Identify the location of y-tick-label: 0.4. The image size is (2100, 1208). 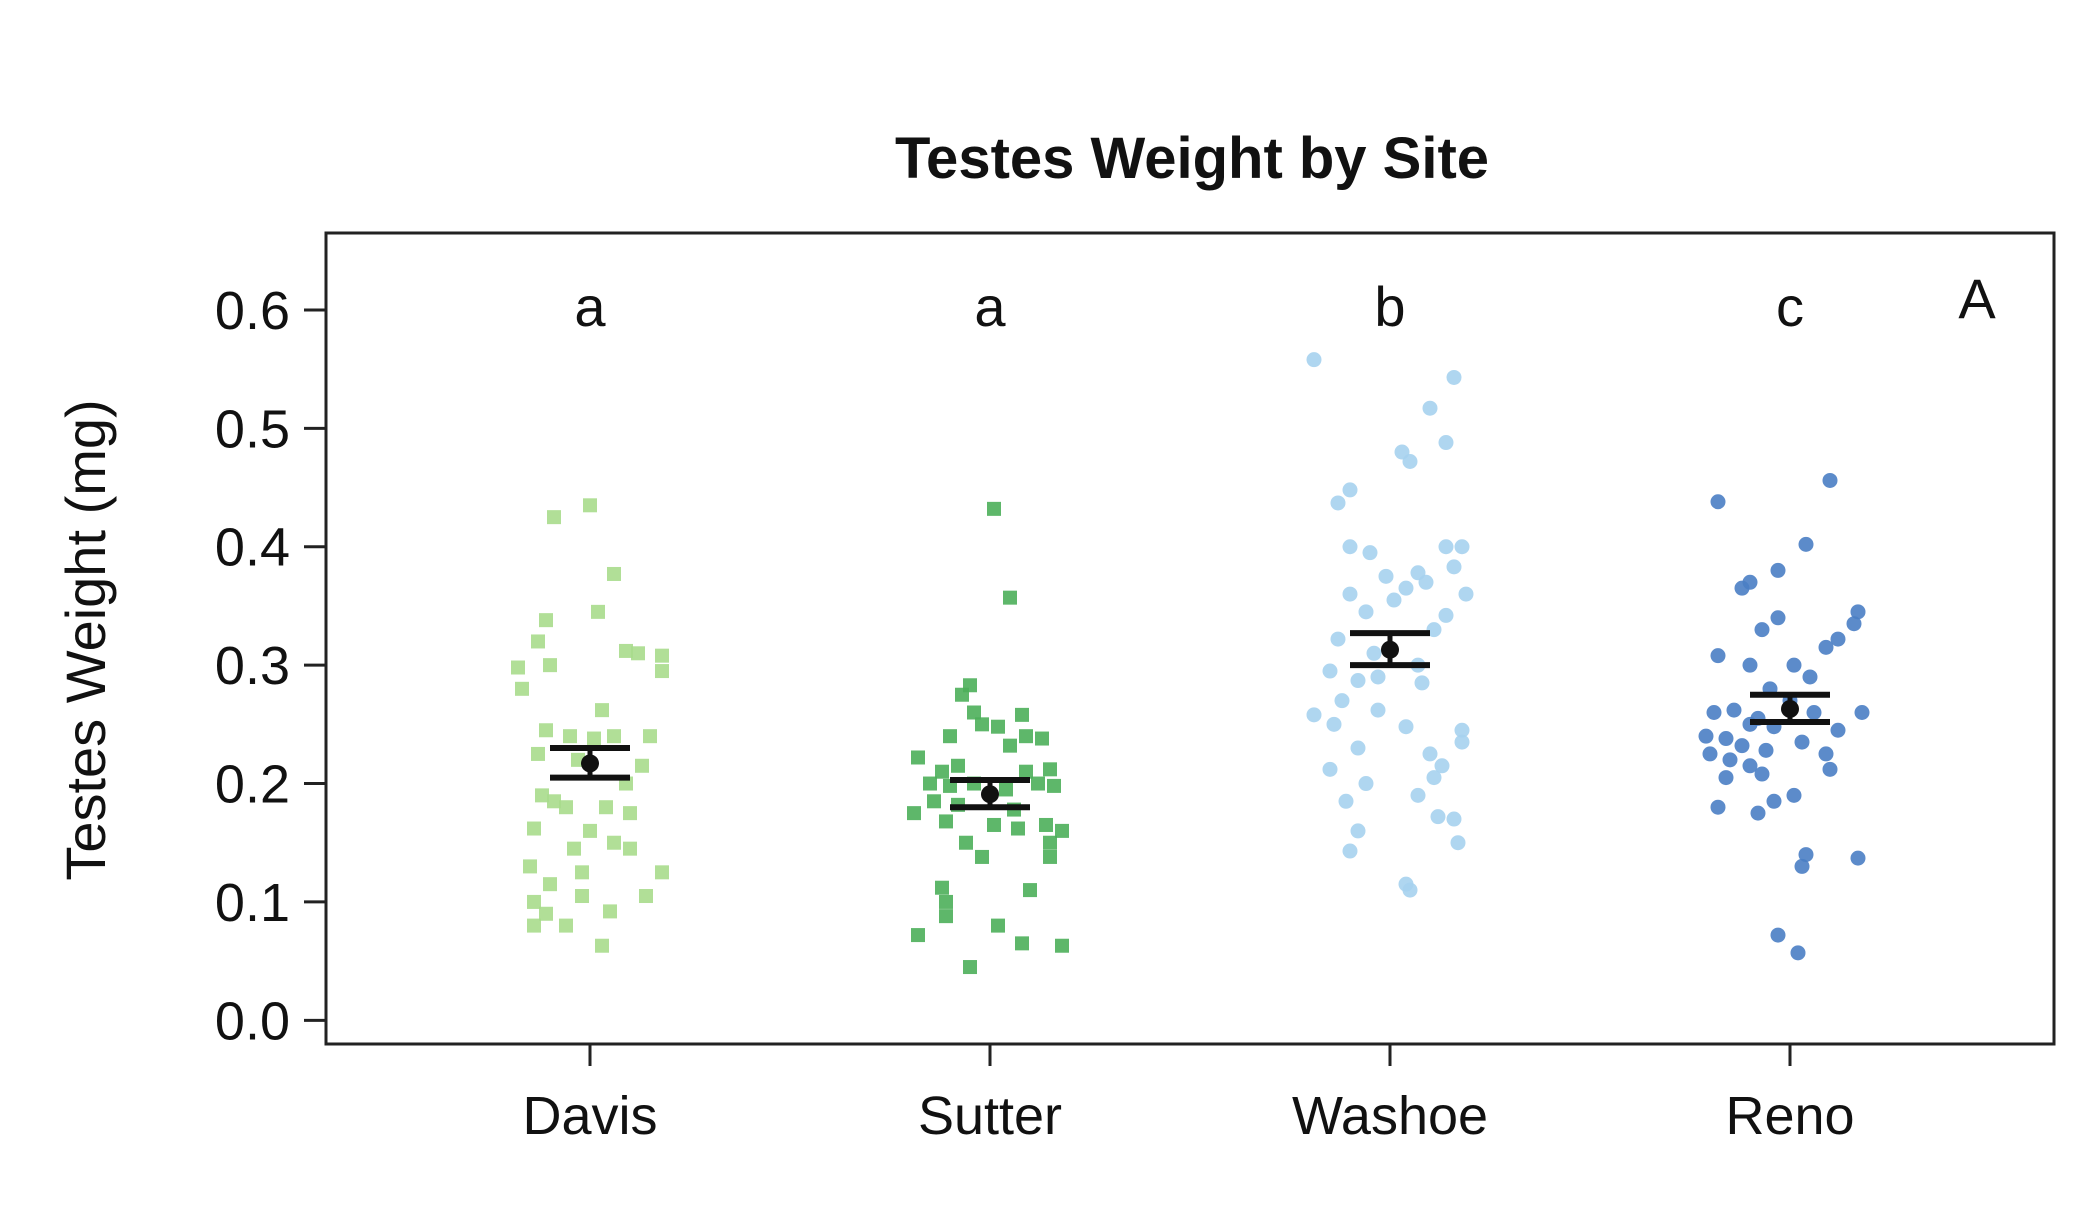
(252, 548).